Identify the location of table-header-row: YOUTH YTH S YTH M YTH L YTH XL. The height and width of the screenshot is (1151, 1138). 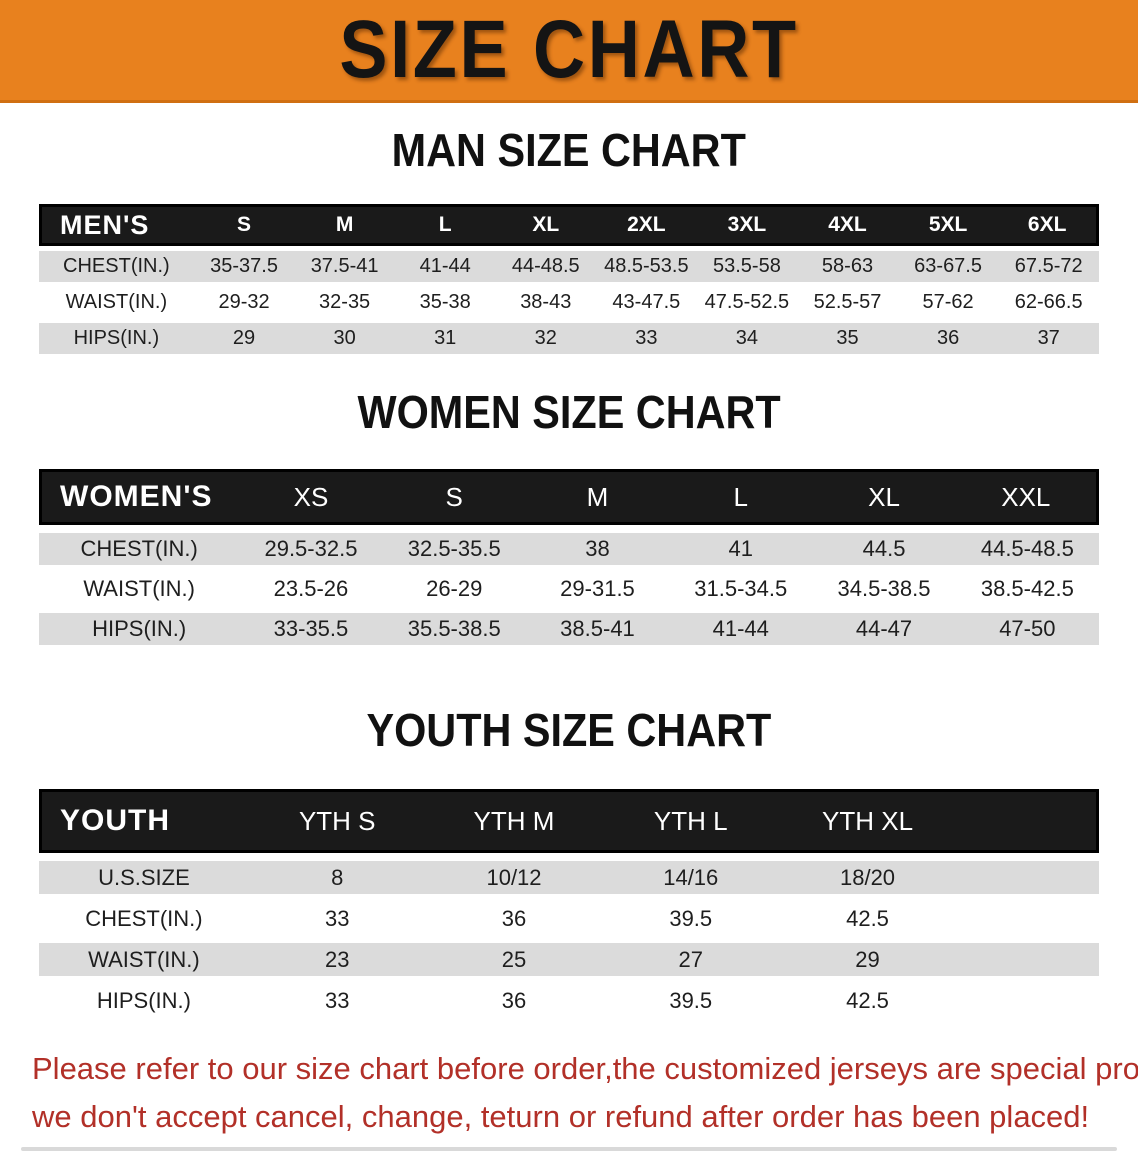
(569, 821).